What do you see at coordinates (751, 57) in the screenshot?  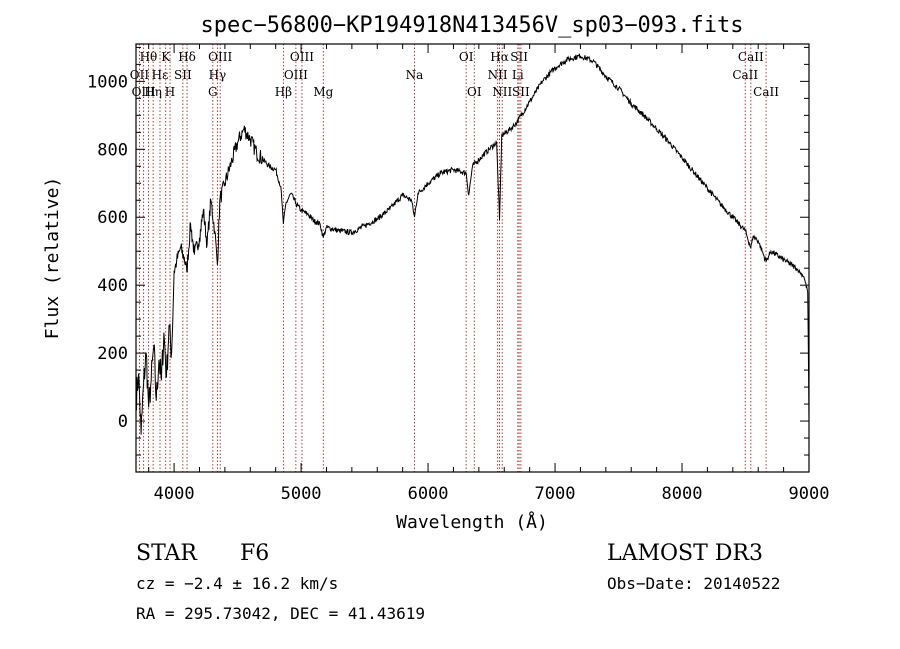 I see `line-label-25: CaII` at bounding box center [751, 57].